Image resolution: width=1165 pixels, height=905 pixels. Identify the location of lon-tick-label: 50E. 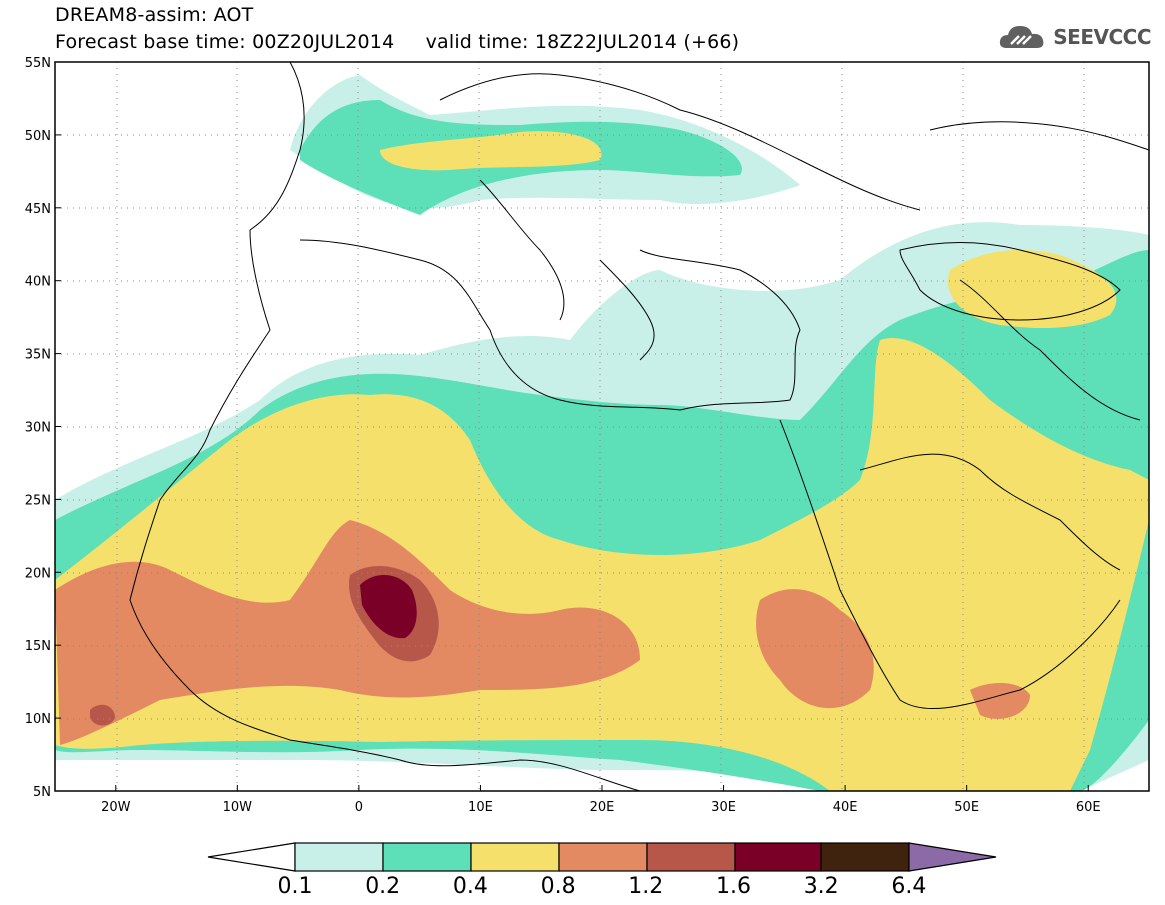
(966, 807).